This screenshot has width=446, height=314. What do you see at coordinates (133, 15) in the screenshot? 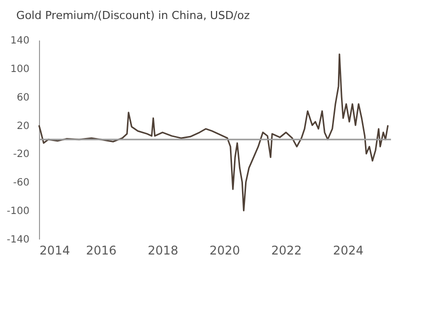
I see `chart-title: Gold Premium/(Discount) in China, USD/oz` at bounding box center [133, 15].